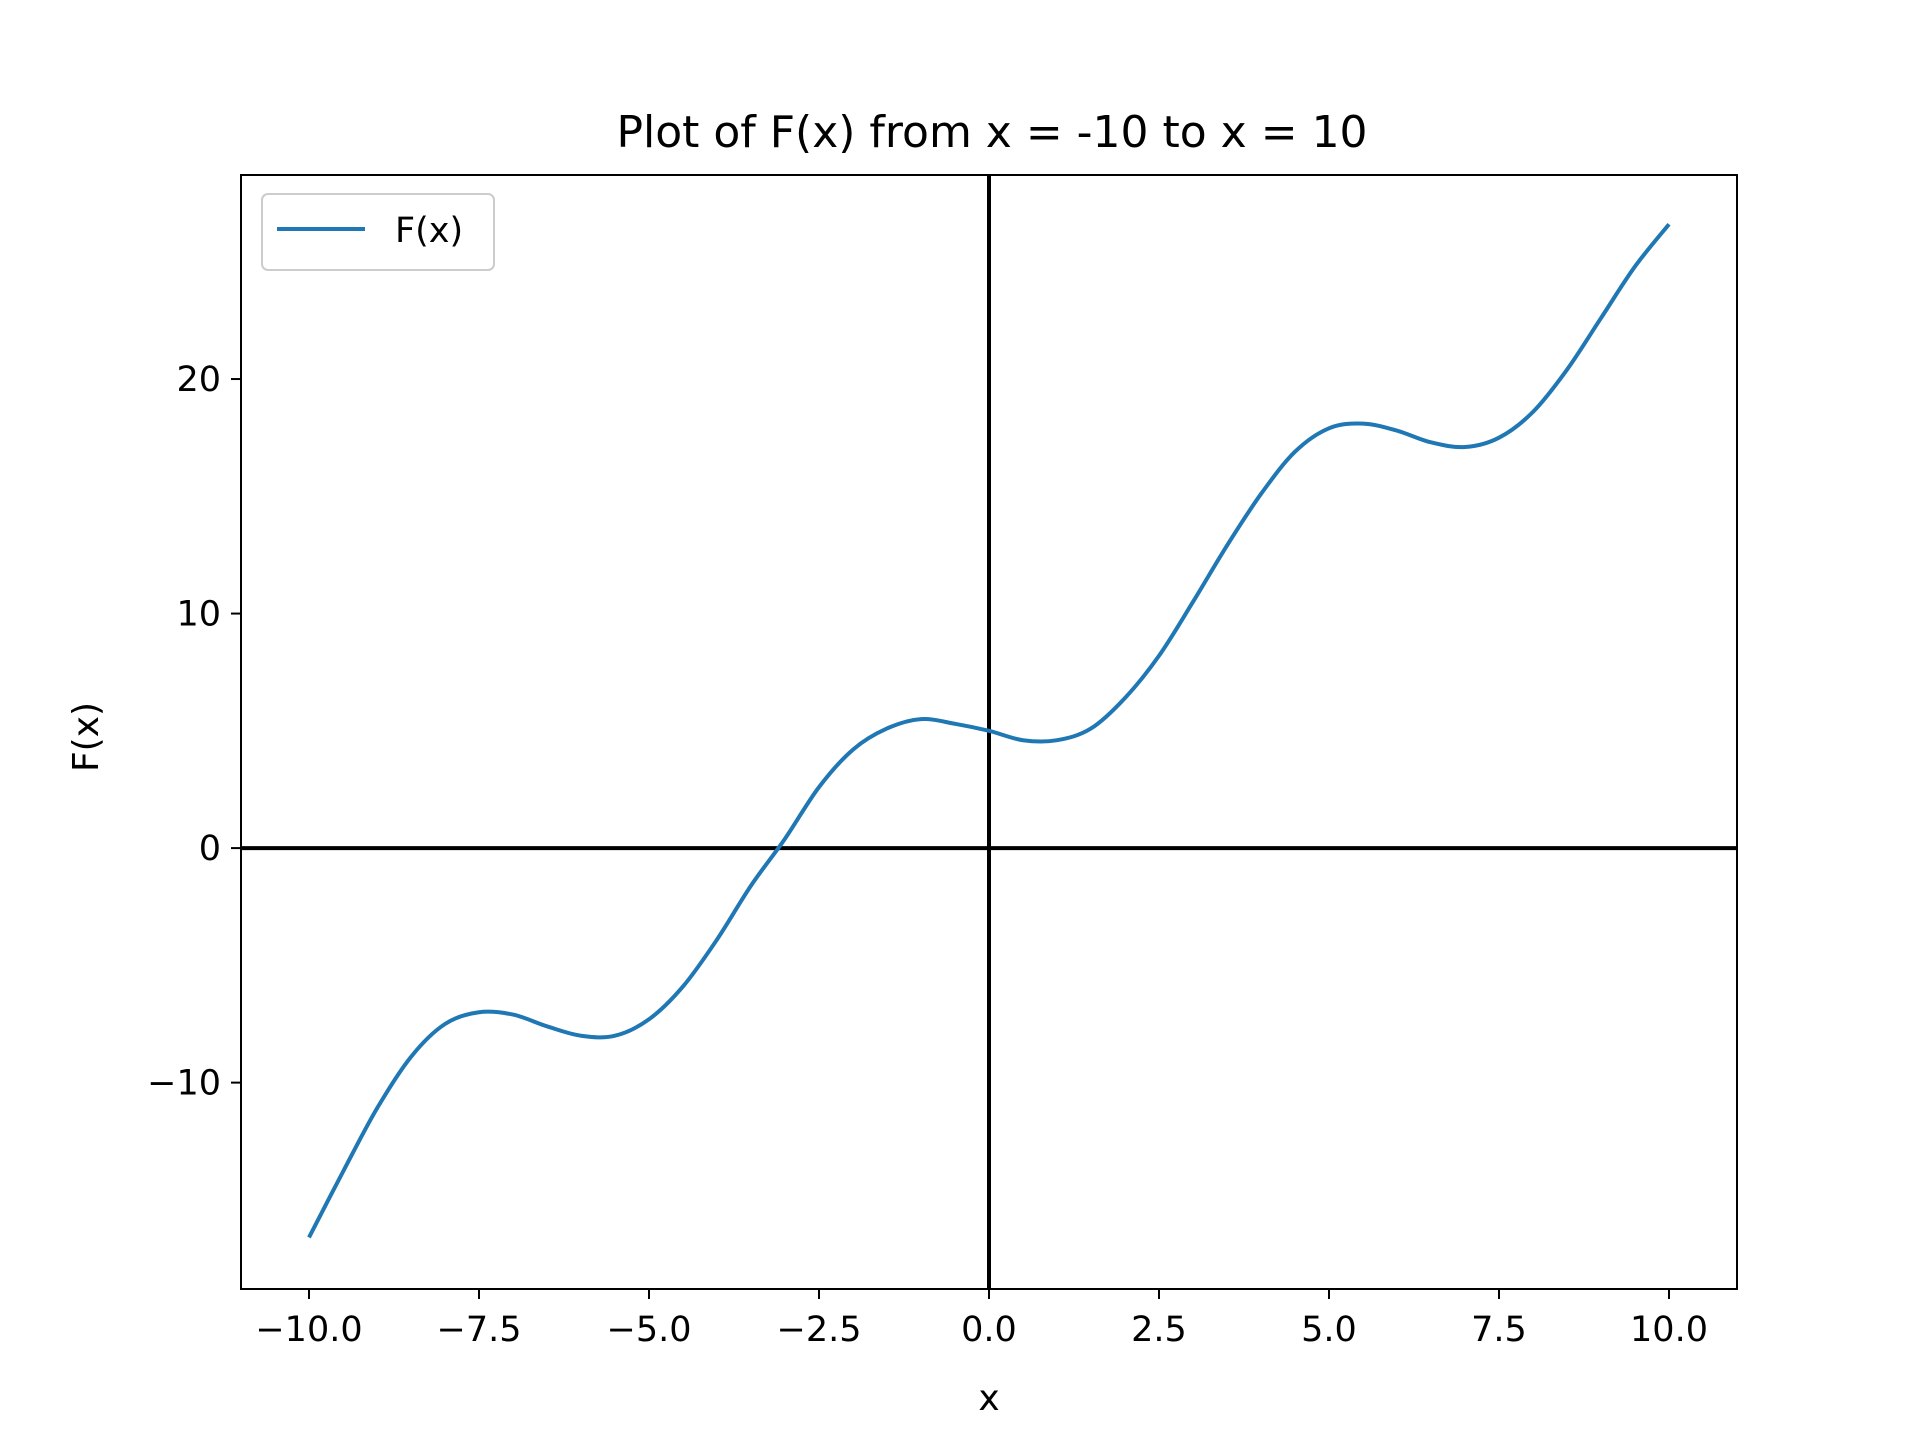 Image resolution: width=1920 pixels, height=1440 pixels. What do you see at coordinates (991, 132) in the screenshot?
I see `chart-title: Plot of F(x) from x = -10 to x = 10` at bounding box center [991, 132].